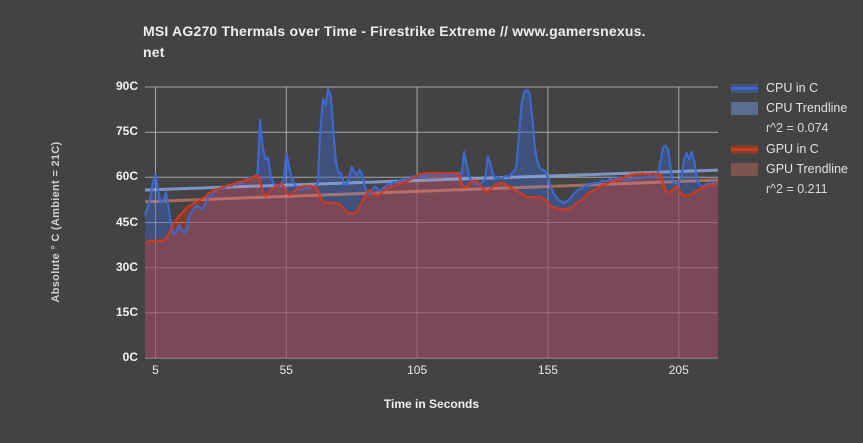  What do you see at coordinates (744, 88) in the screenshot?
I see `cpu-series-swatch-icon` at bounding box center [744, 88].